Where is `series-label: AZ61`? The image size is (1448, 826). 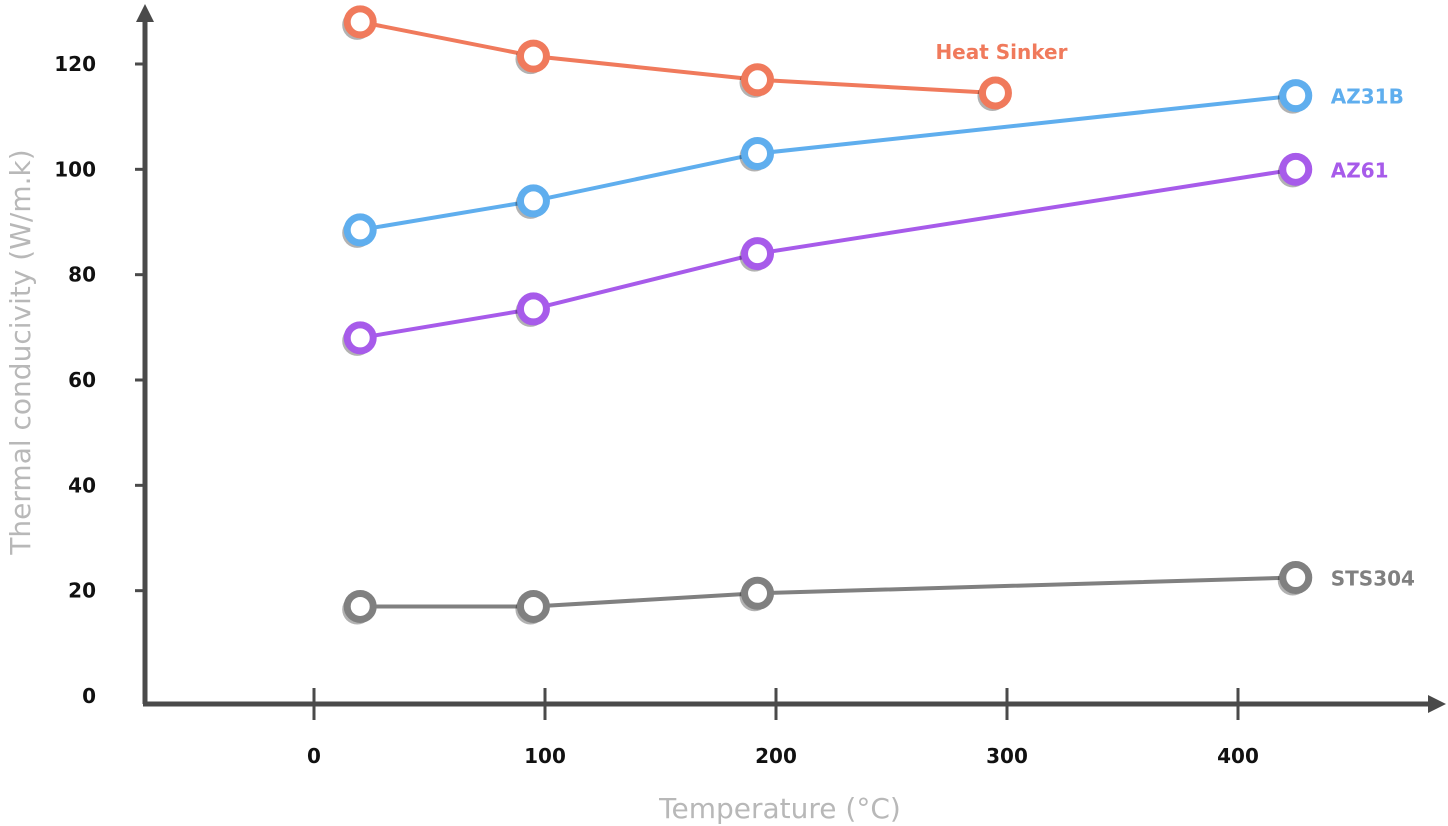 series-label: AZ61 is located at coordinates (1360, 170).